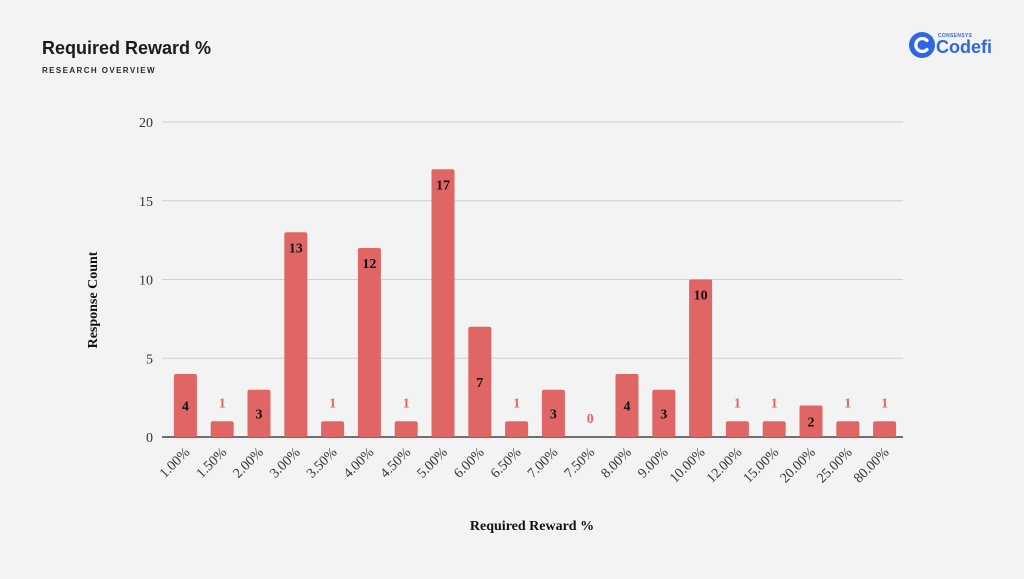 The image size is (1024, 579). Describe the element at coordinates (443, 185) in the screenshot. I see `data-label: 17` at that location.